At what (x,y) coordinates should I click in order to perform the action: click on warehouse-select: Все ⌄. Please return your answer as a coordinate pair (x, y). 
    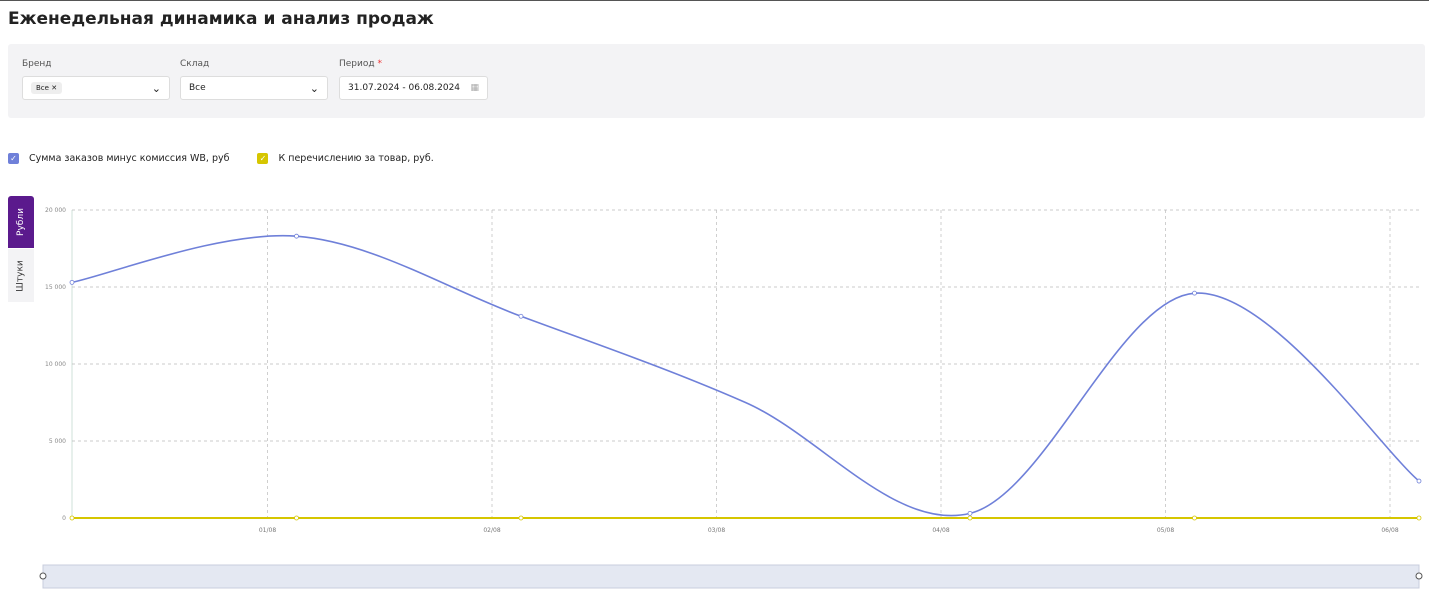
    Looking at the image, I should click on (254, 88).